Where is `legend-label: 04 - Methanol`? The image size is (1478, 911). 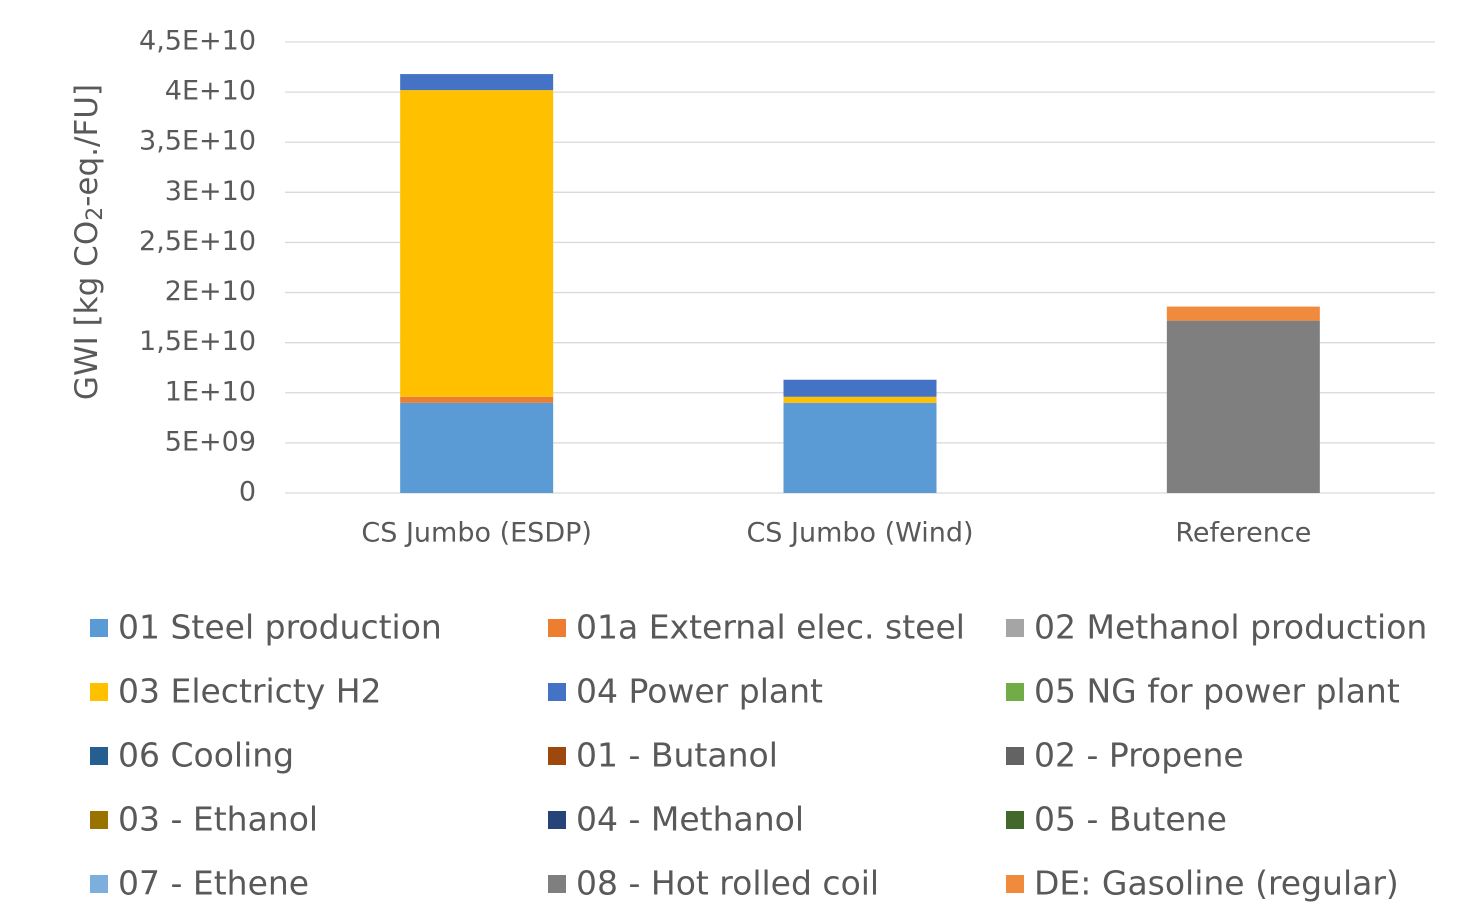
legend-label: 04 - Methanol is located at coordinates (690, 819).